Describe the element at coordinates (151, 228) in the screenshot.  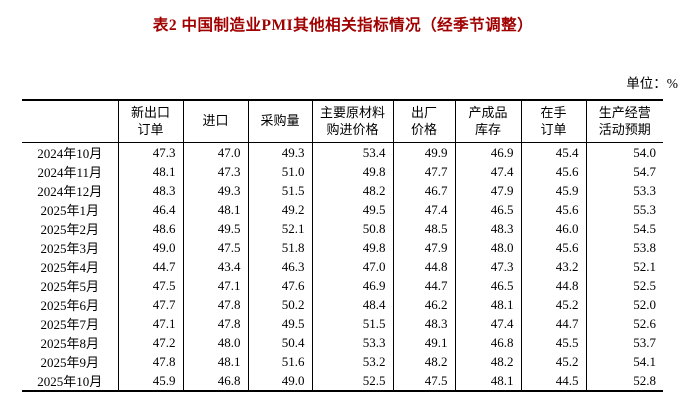
I see `data-cell: 48.6` at that location.